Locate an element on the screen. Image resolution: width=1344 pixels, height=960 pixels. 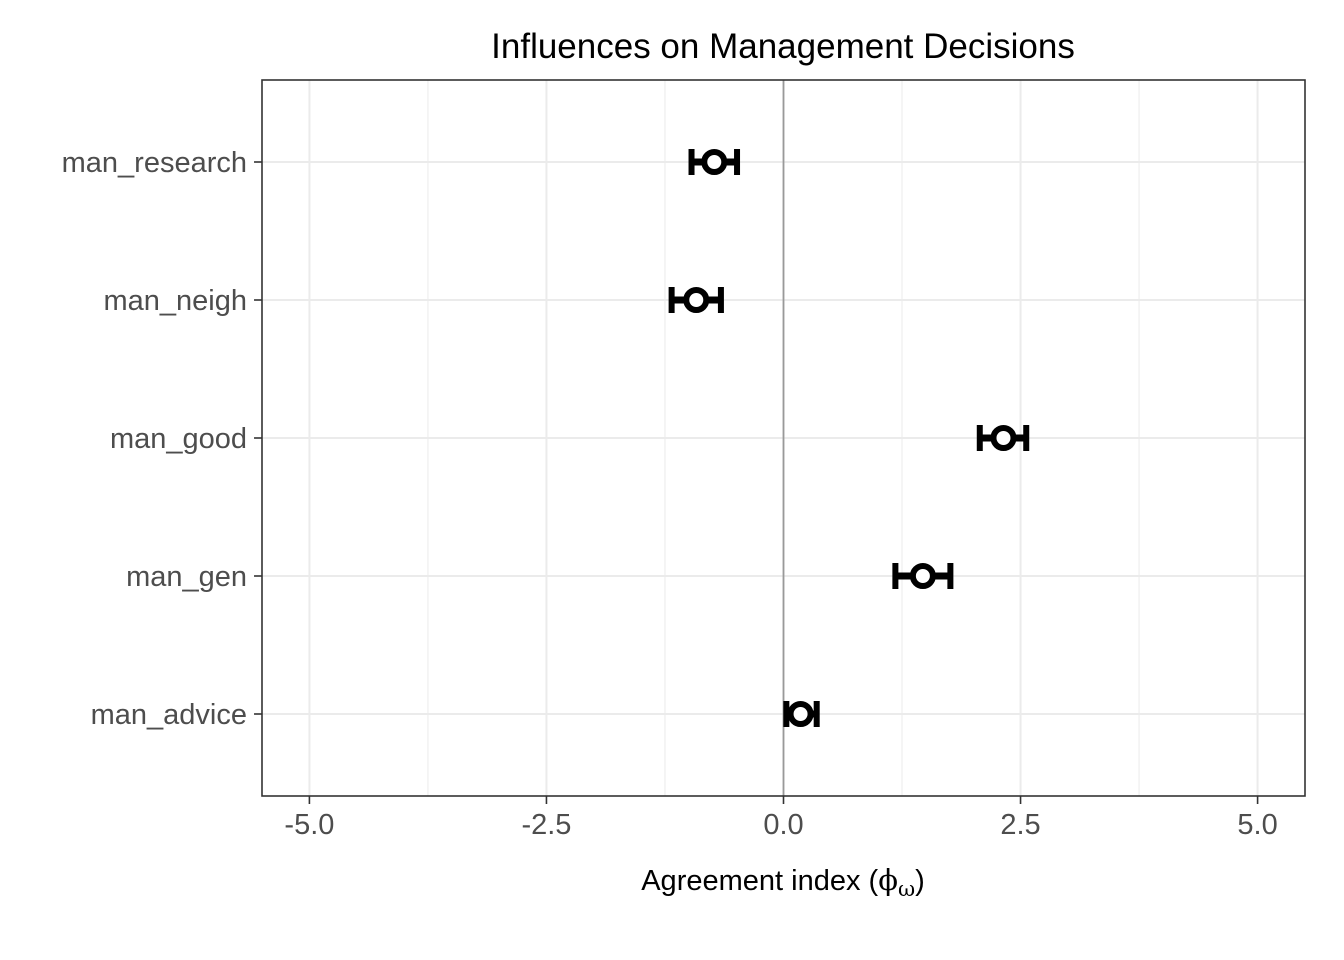
y-tick-label: man_neigh is located at coordinates (176, 301).